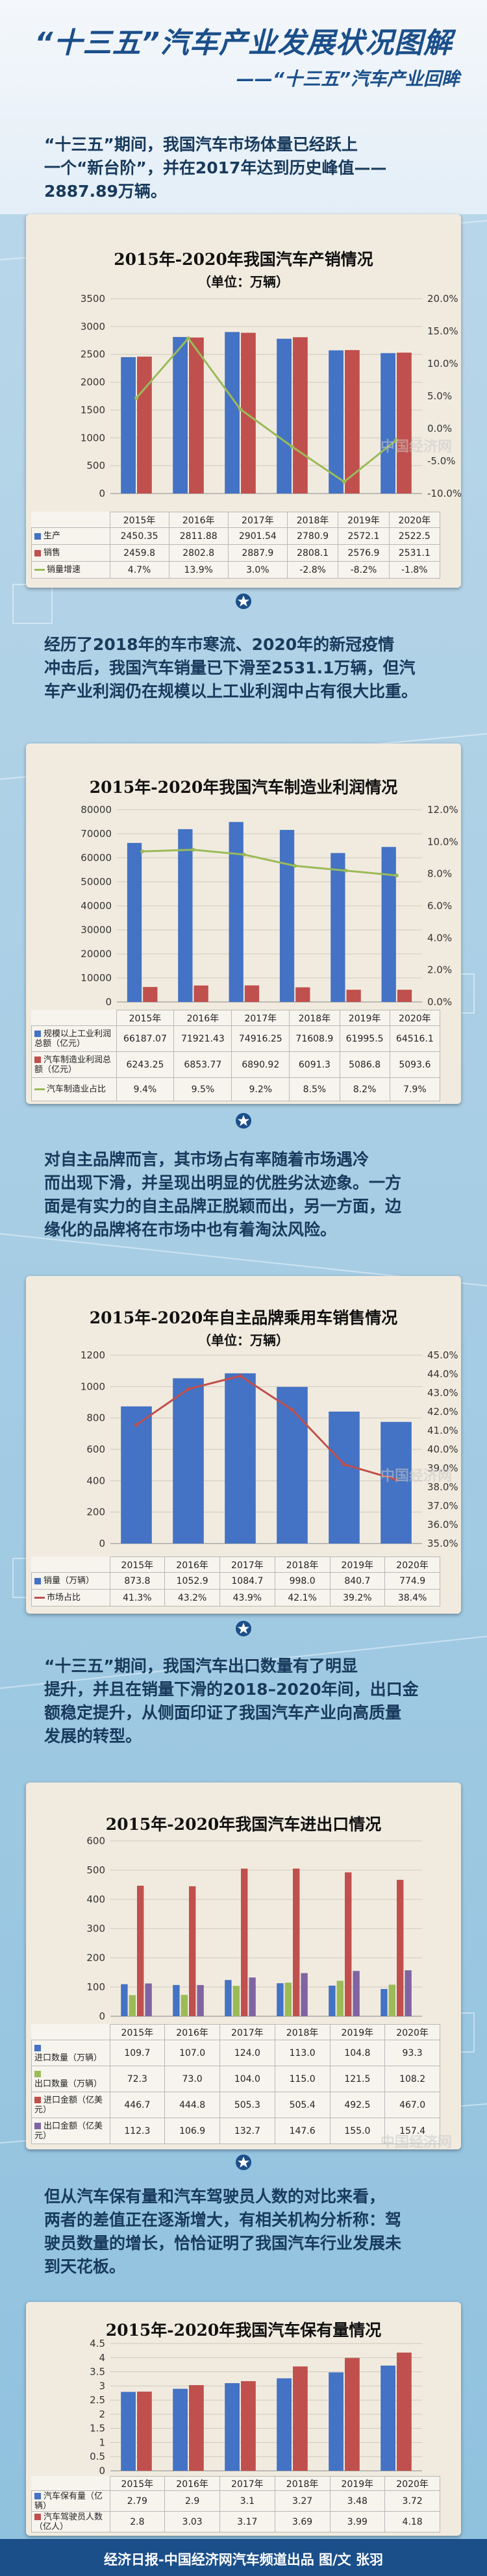 The image size is (487, 2576). Describe the element at coordinates (64, 570) in the screenshot. I see `legend-label: 销量增速` at that location.